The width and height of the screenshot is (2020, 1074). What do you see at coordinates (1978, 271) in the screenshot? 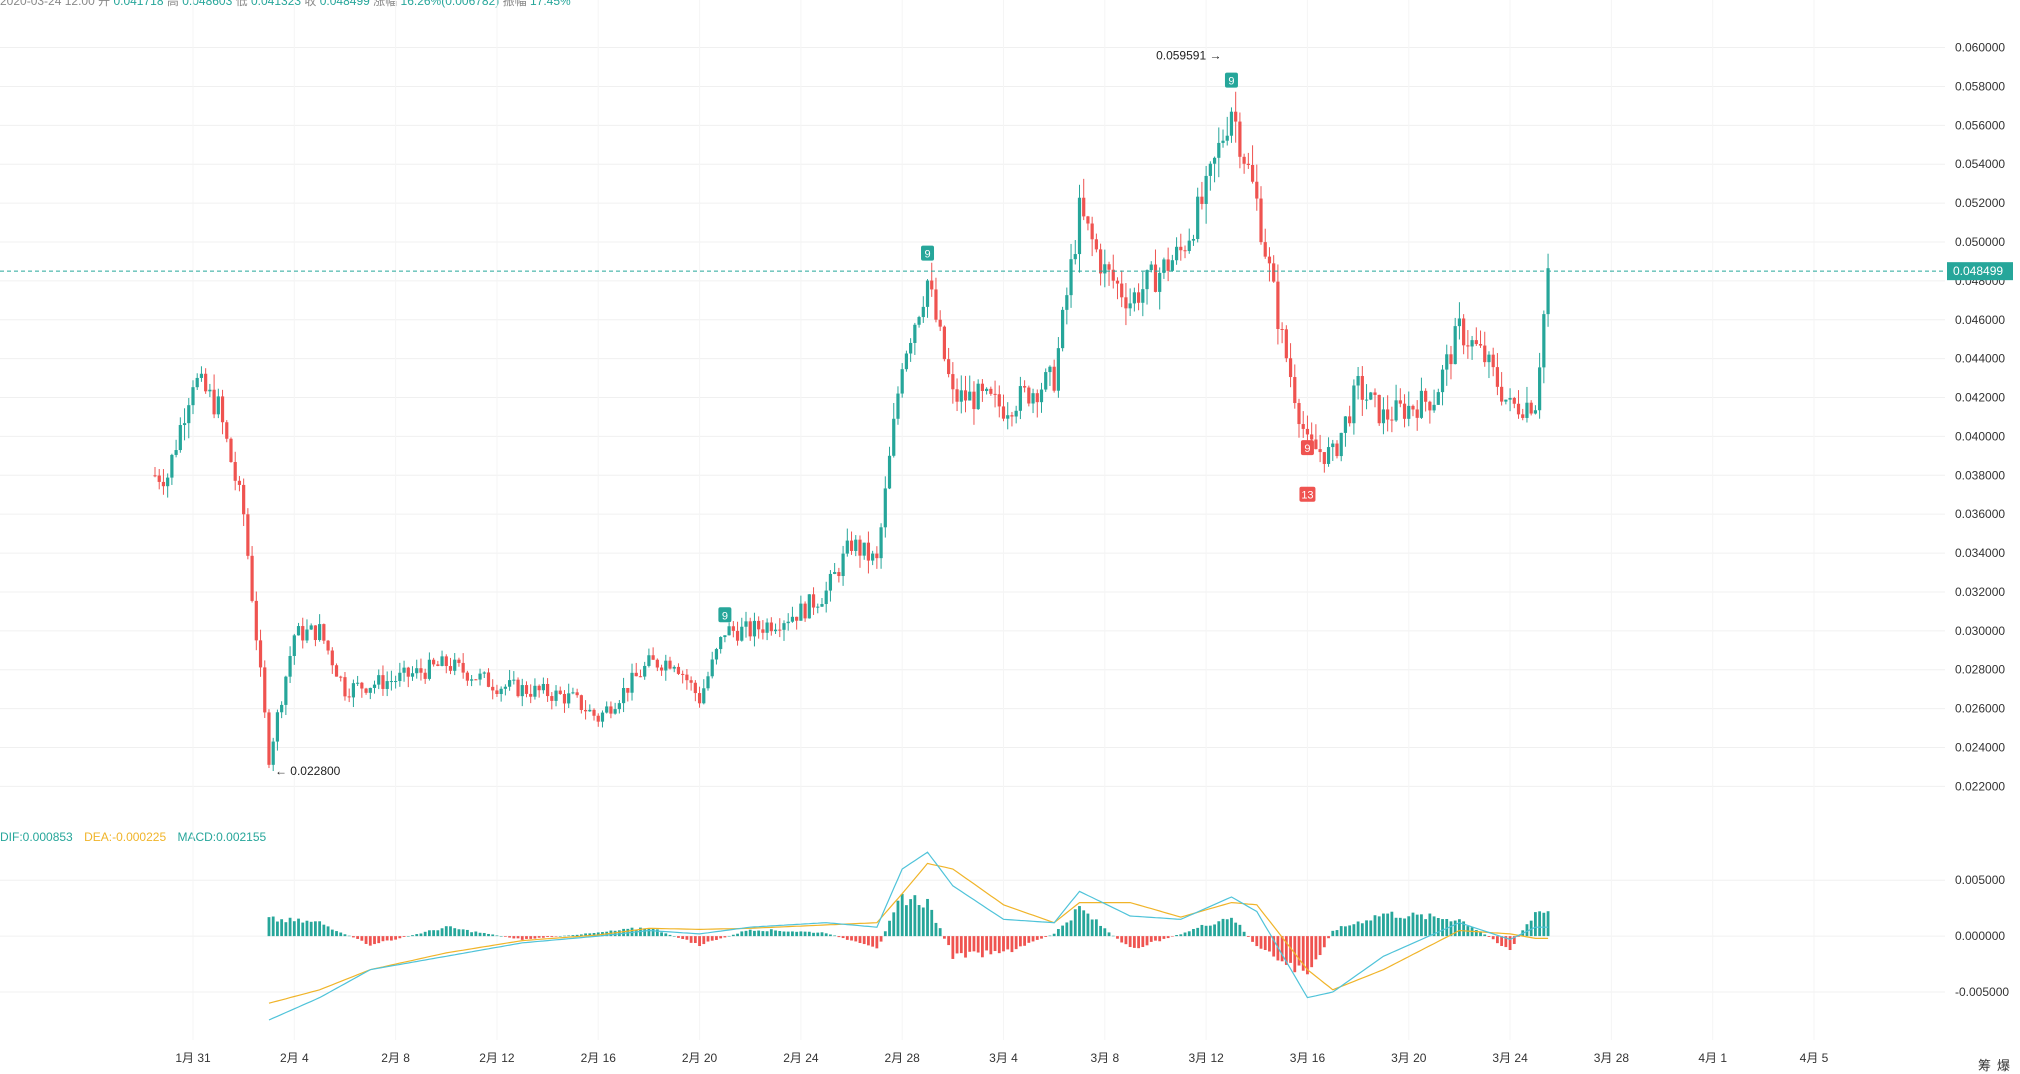
I see `last-price-label: 0.048499` at bounding box center [1978, 271].